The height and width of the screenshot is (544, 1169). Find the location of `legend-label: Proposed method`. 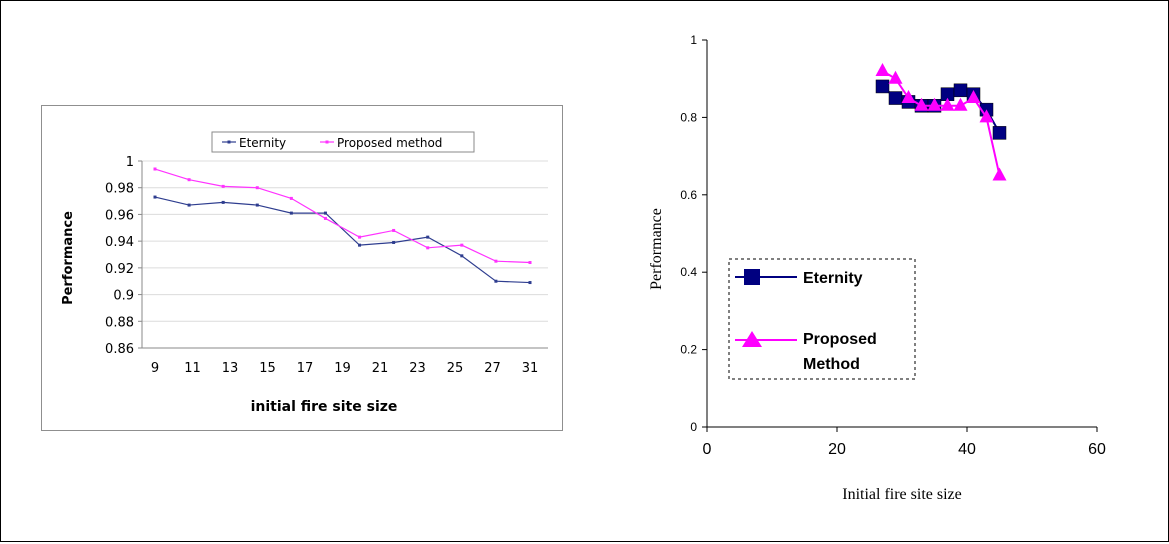

legend-label: Proposed method is located at coordinates (389, 143).